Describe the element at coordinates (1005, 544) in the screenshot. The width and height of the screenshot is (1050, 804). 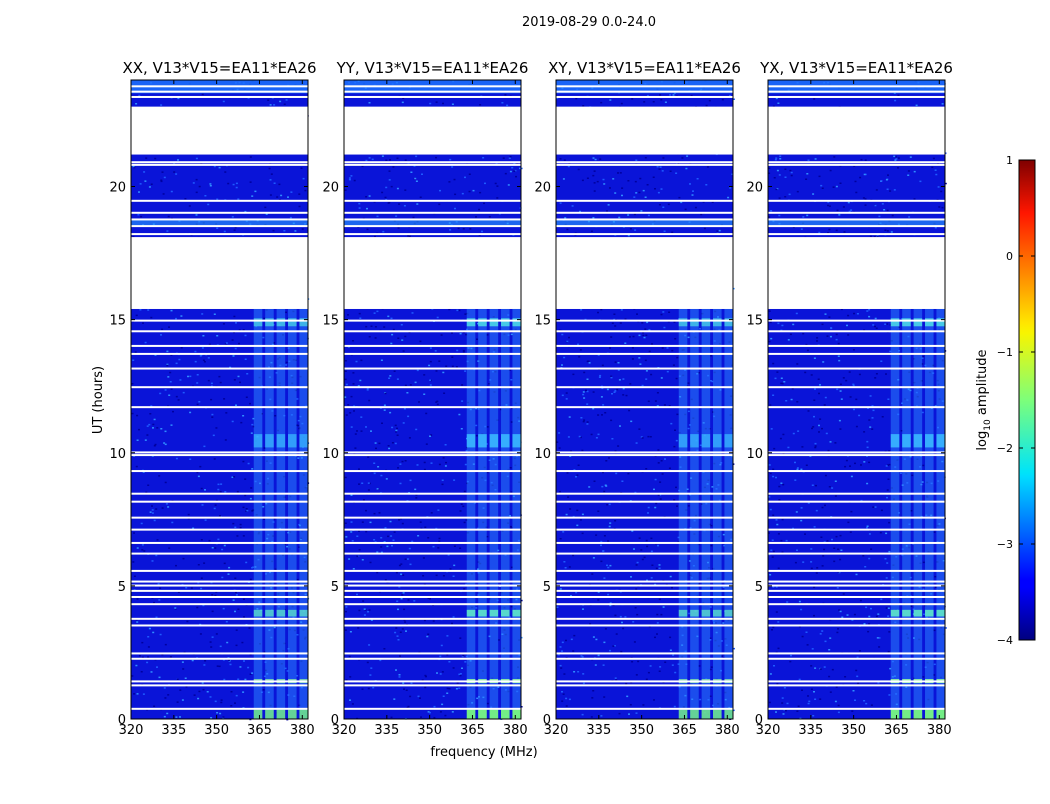
I see `colorbar-tick-label: −3` at that location.